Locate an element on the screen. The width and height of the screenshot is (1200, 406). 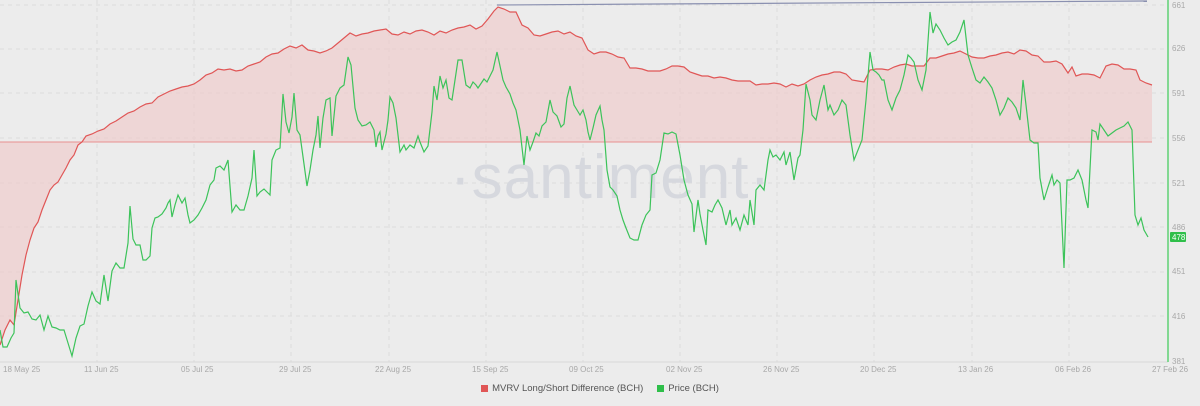
price-axis-ticks: 661 626 591 556 521 486 451 416 381 is located at coordinates (1179, 183).